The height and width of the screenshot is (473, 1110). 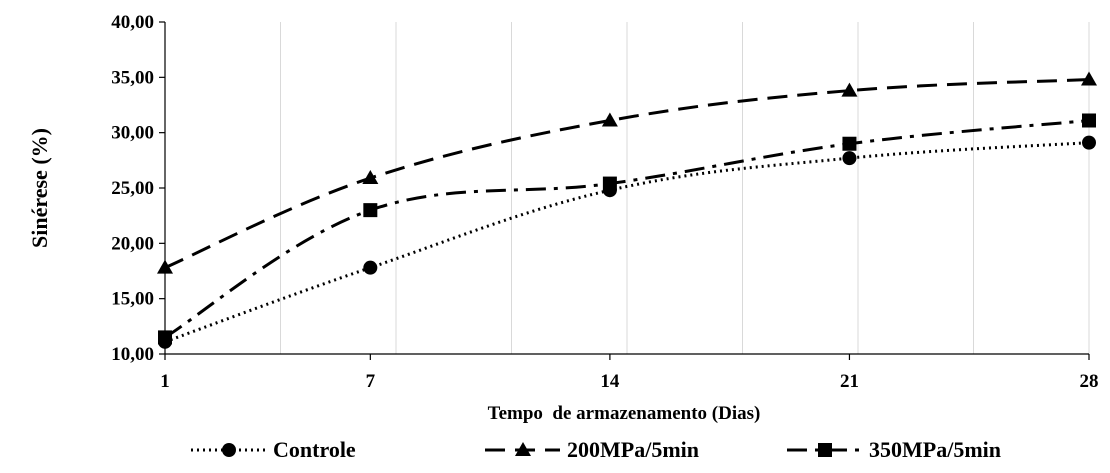 I want to click on x-tick-label: 14, so click(x=610, y=381).